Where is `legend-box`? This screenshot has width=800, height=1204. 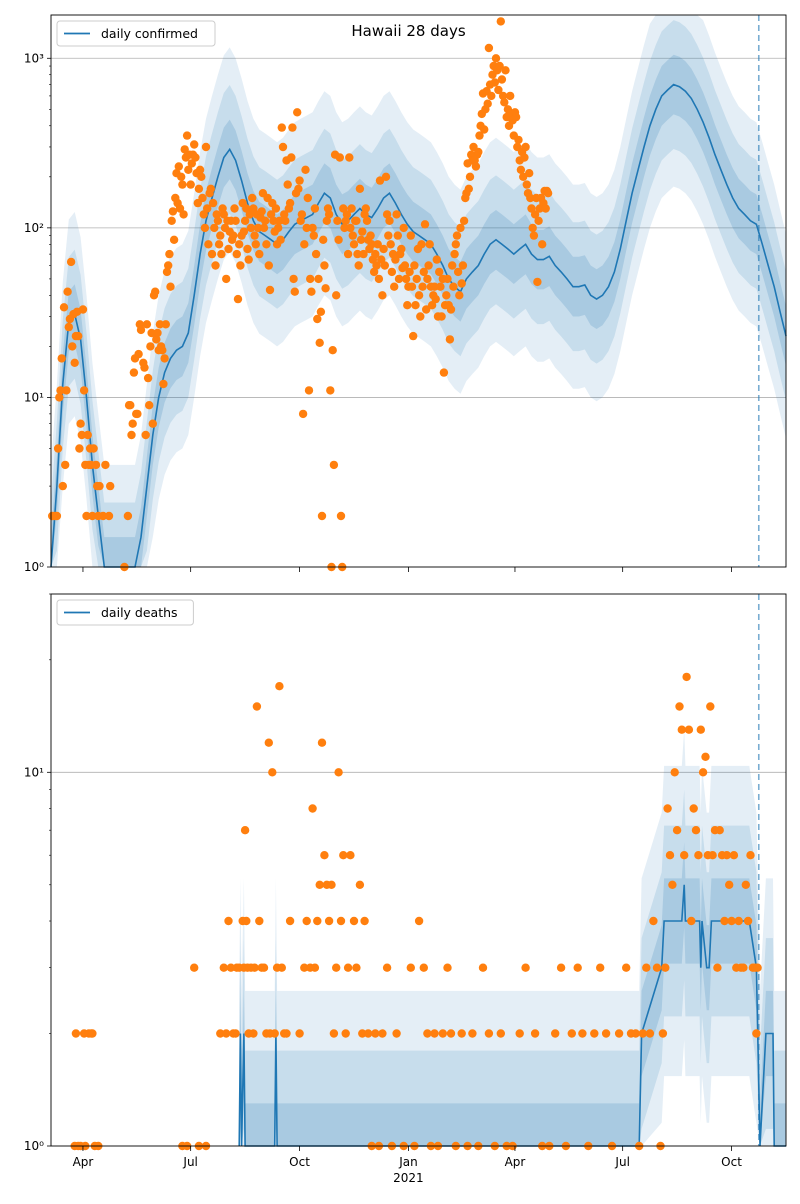 legend-box is located at coordinates (125, 612).